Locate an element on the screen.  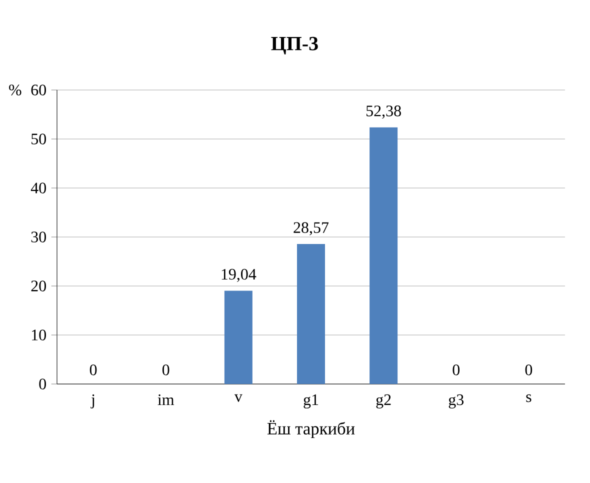
chart-title: ЦП-3 is located at coordinates (294, 45).